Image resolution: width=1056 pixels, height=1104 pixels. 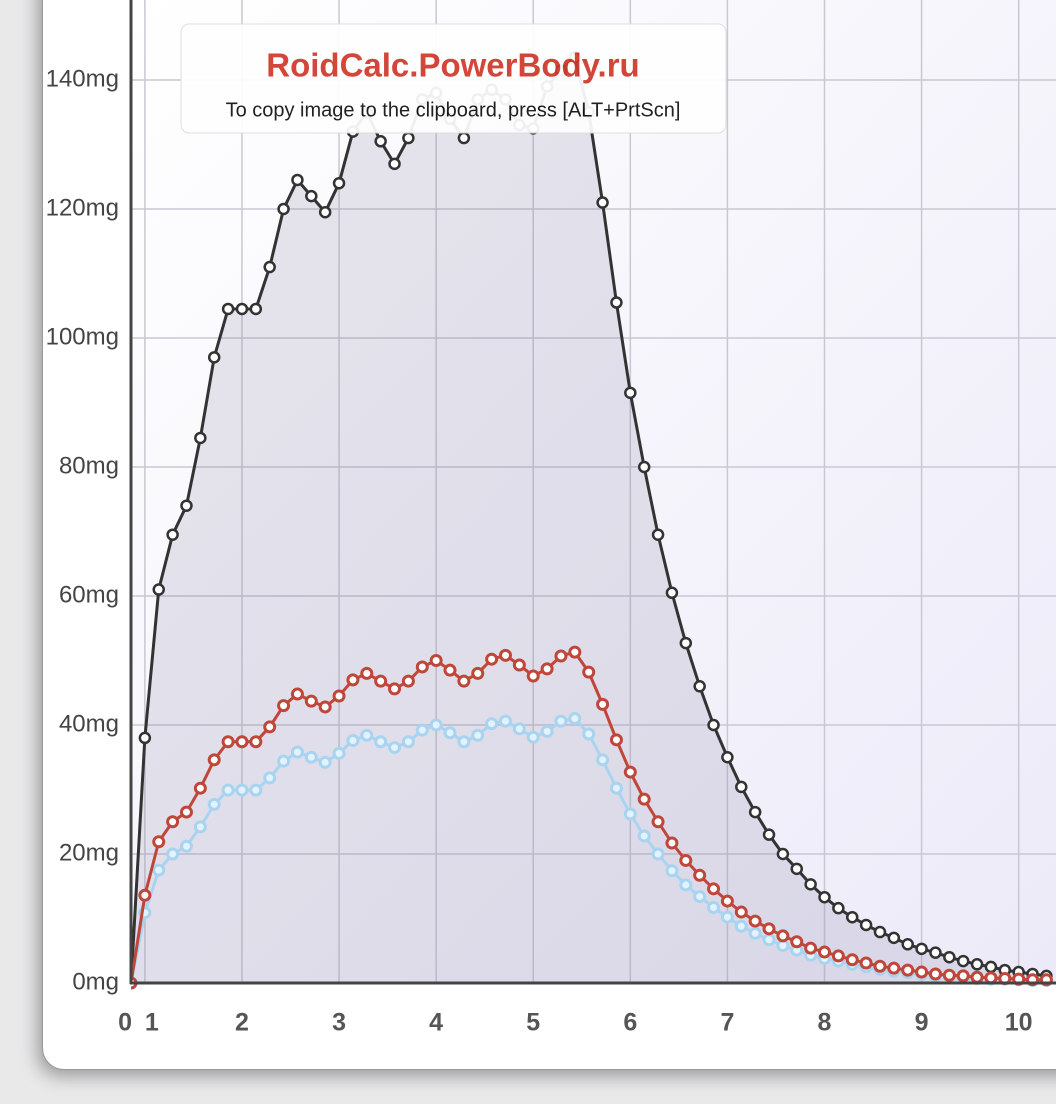 What do you see at coordinates (82, 207) in the screenshot?
I see `y-tick-label: 120mg` at bounding box center [82, 207].